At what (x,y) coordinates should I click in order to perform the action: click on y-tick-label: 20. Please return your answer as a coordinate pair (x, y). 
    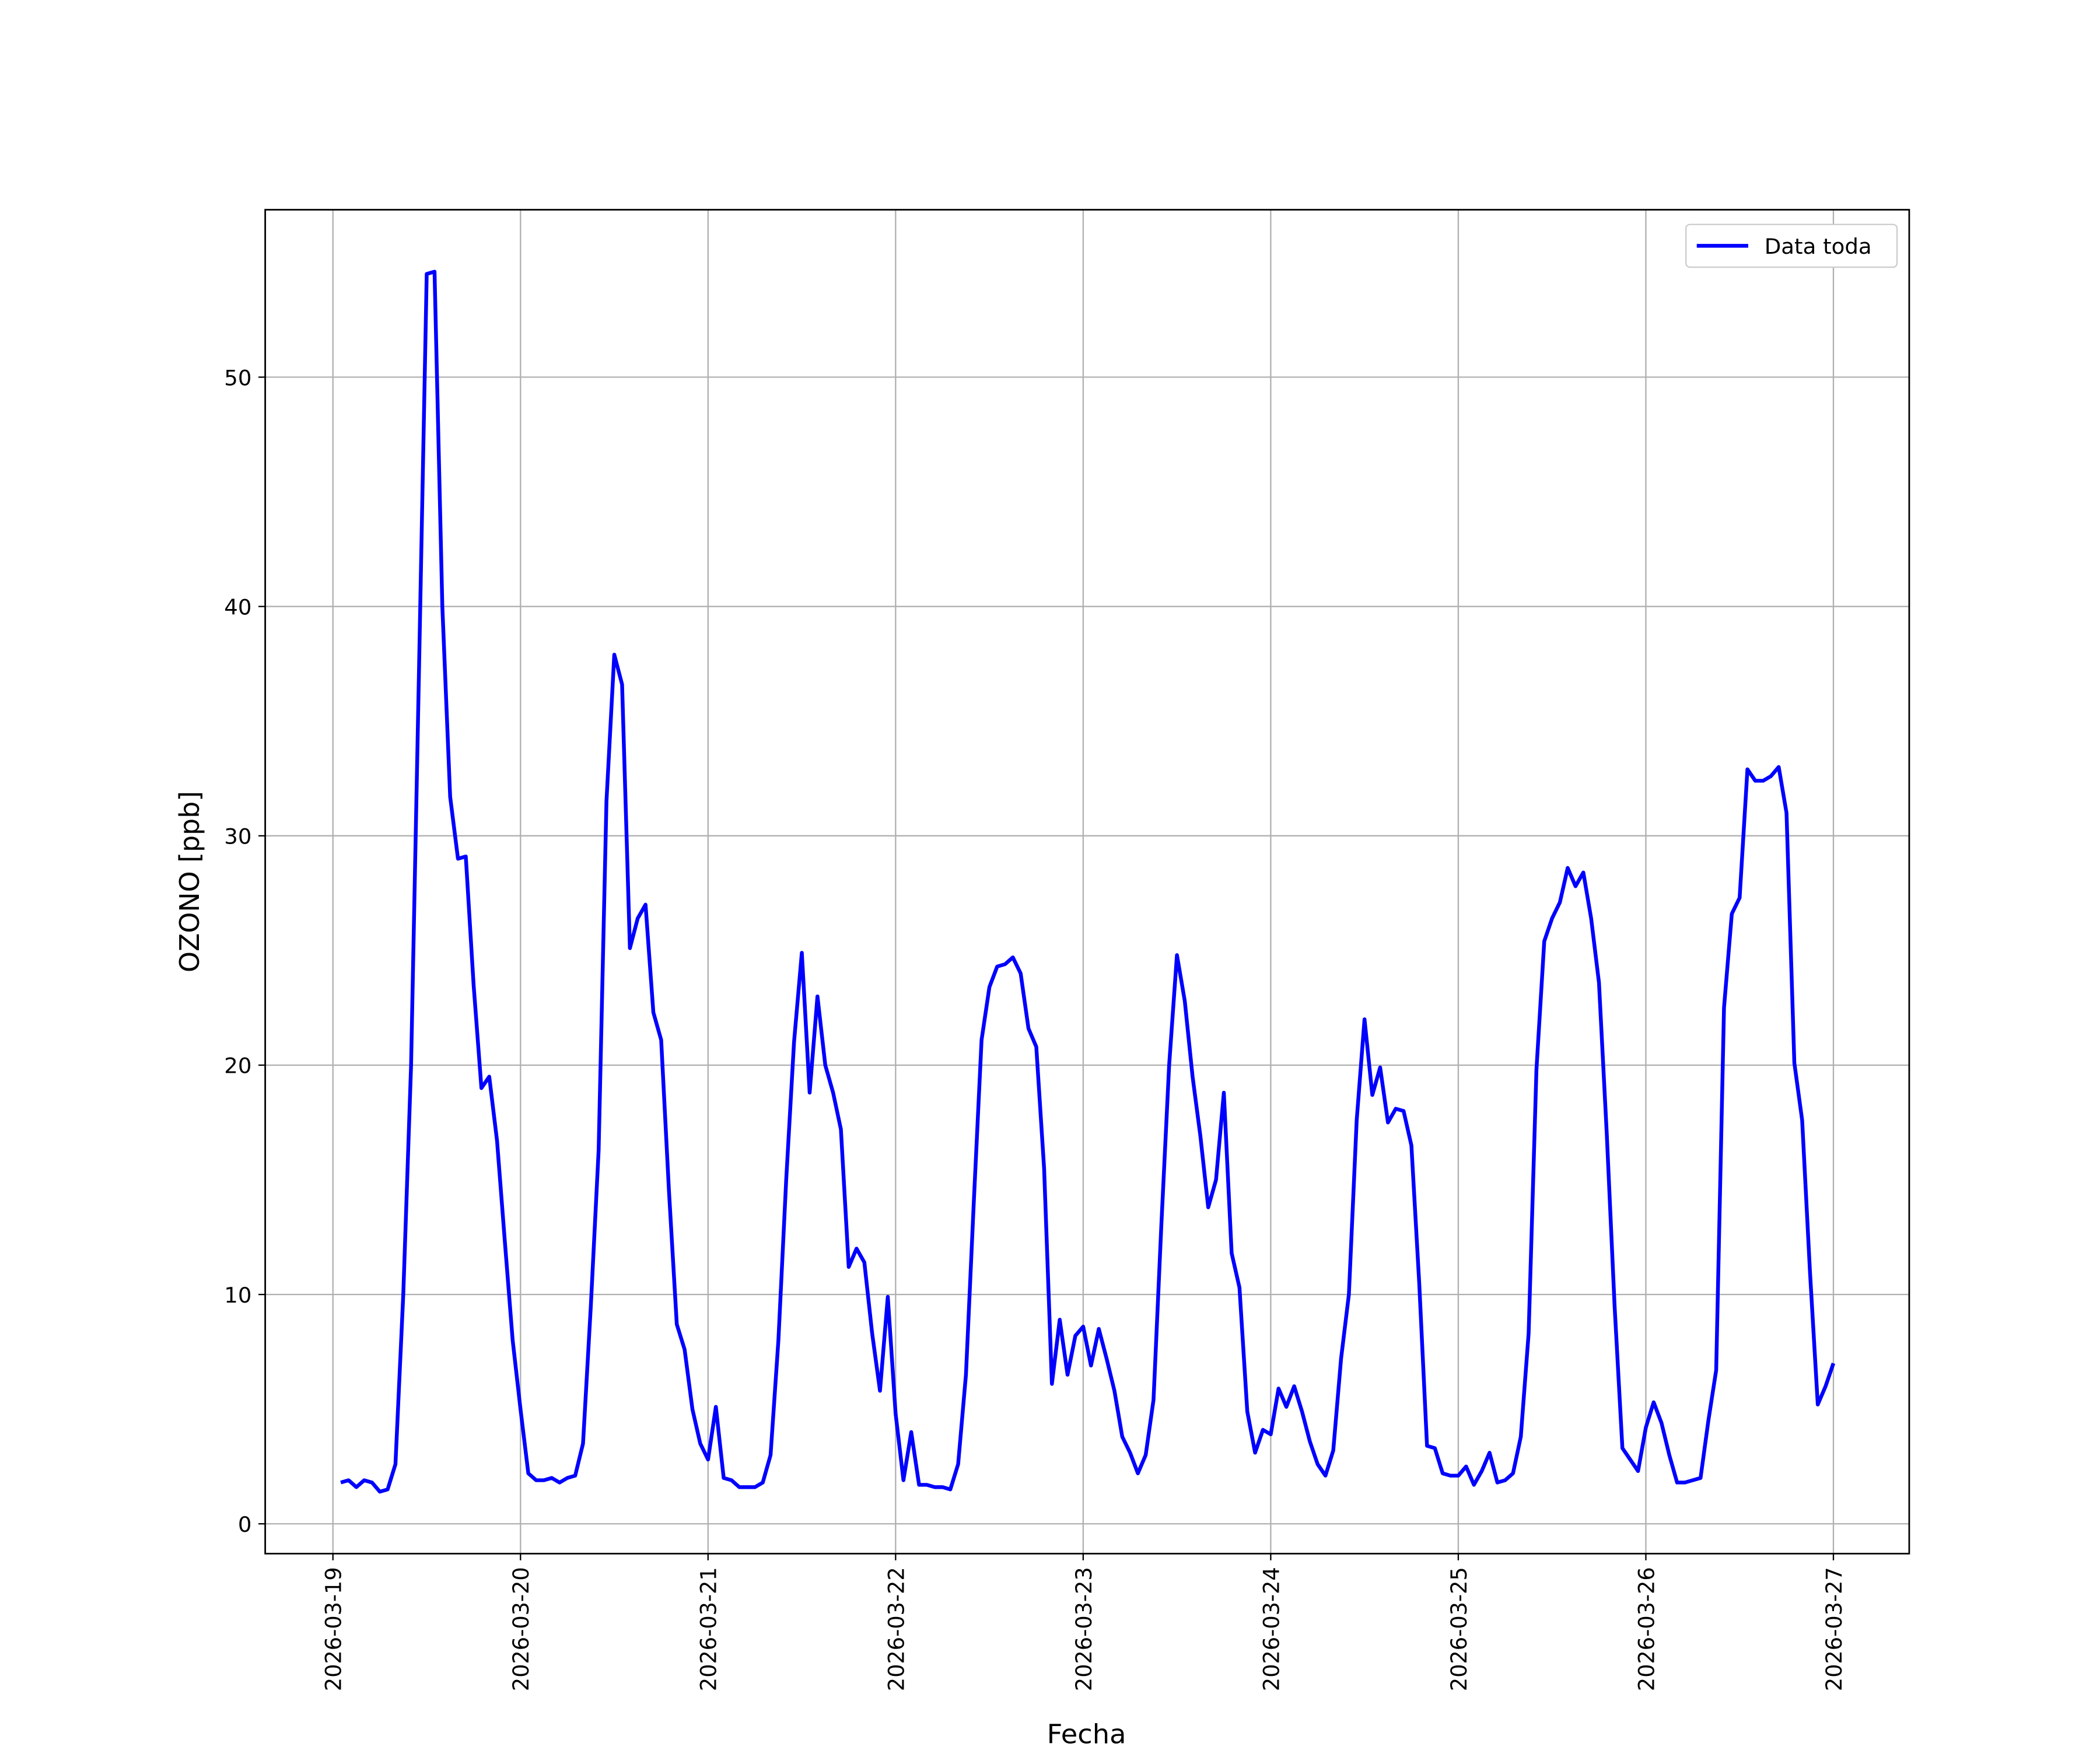
    Looking at the image, I should click on (237, 1066).